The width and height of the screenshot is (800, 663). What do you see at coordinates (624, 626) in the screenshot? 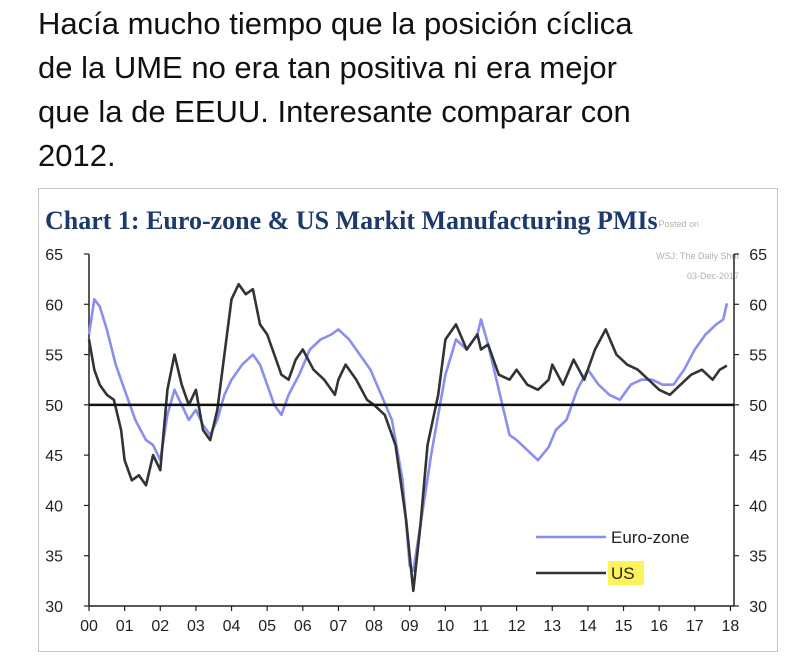
I see `x-tick-label: 15` at bounding box center [624, 626].